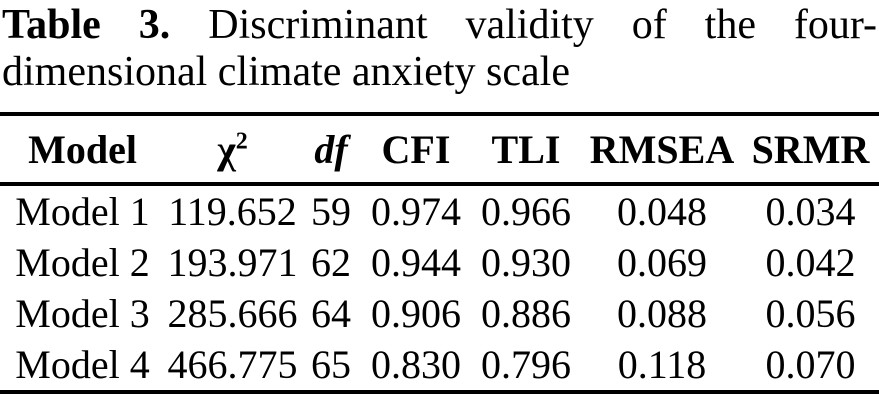 The width and height of the screenshot is (879, 402). Describe the element at coordinates (662, 262) in the screenshot. I see `cell-rmsea: 0.069` at that location.